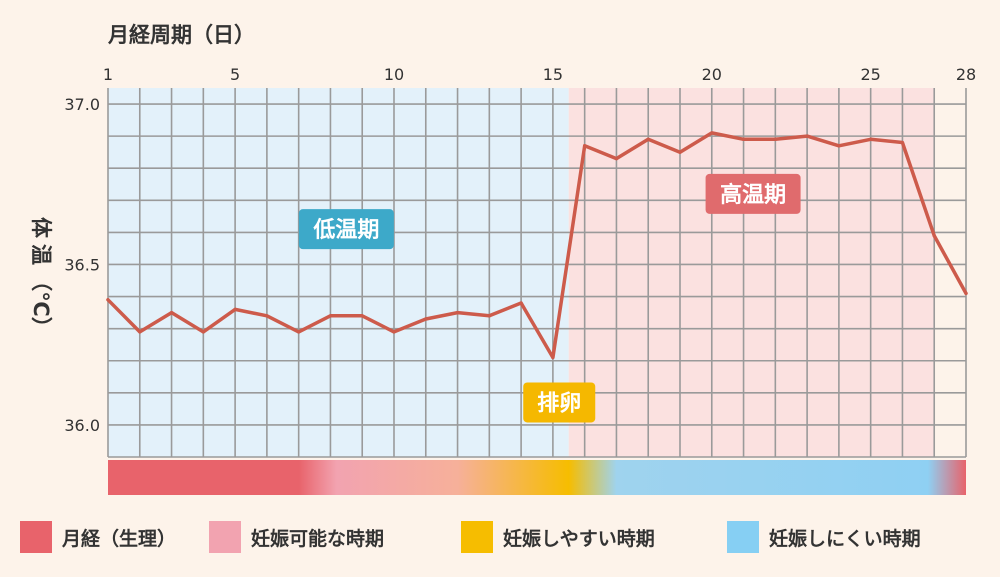  Describe the element at coordinates (118, 538) in the screenshot. I see `legend-label: 月経（生理）` at that location.